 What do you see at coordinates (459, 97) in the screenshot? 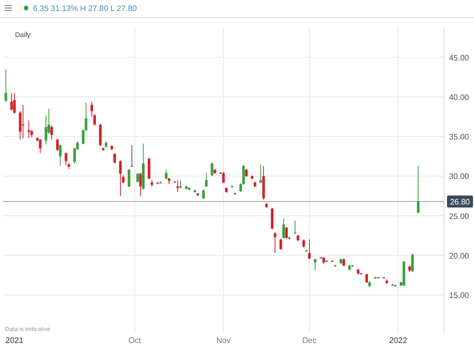
I see `y-tick-label: 40.00` at bounding box center [459, 97].